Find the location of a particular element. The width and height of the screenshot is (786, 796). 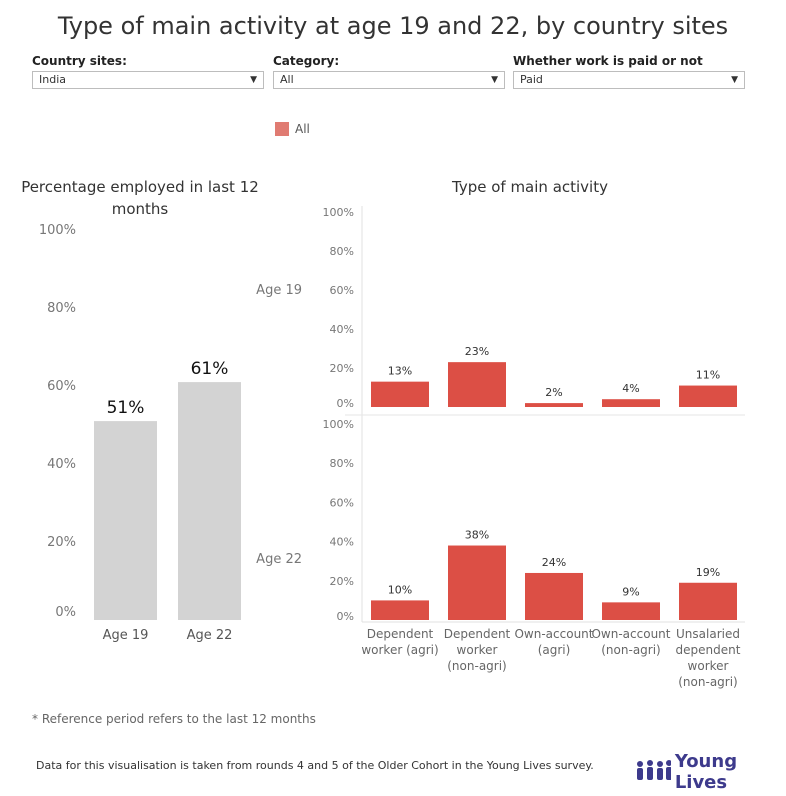

category-select-value: All is located at coordinates (287, 79).